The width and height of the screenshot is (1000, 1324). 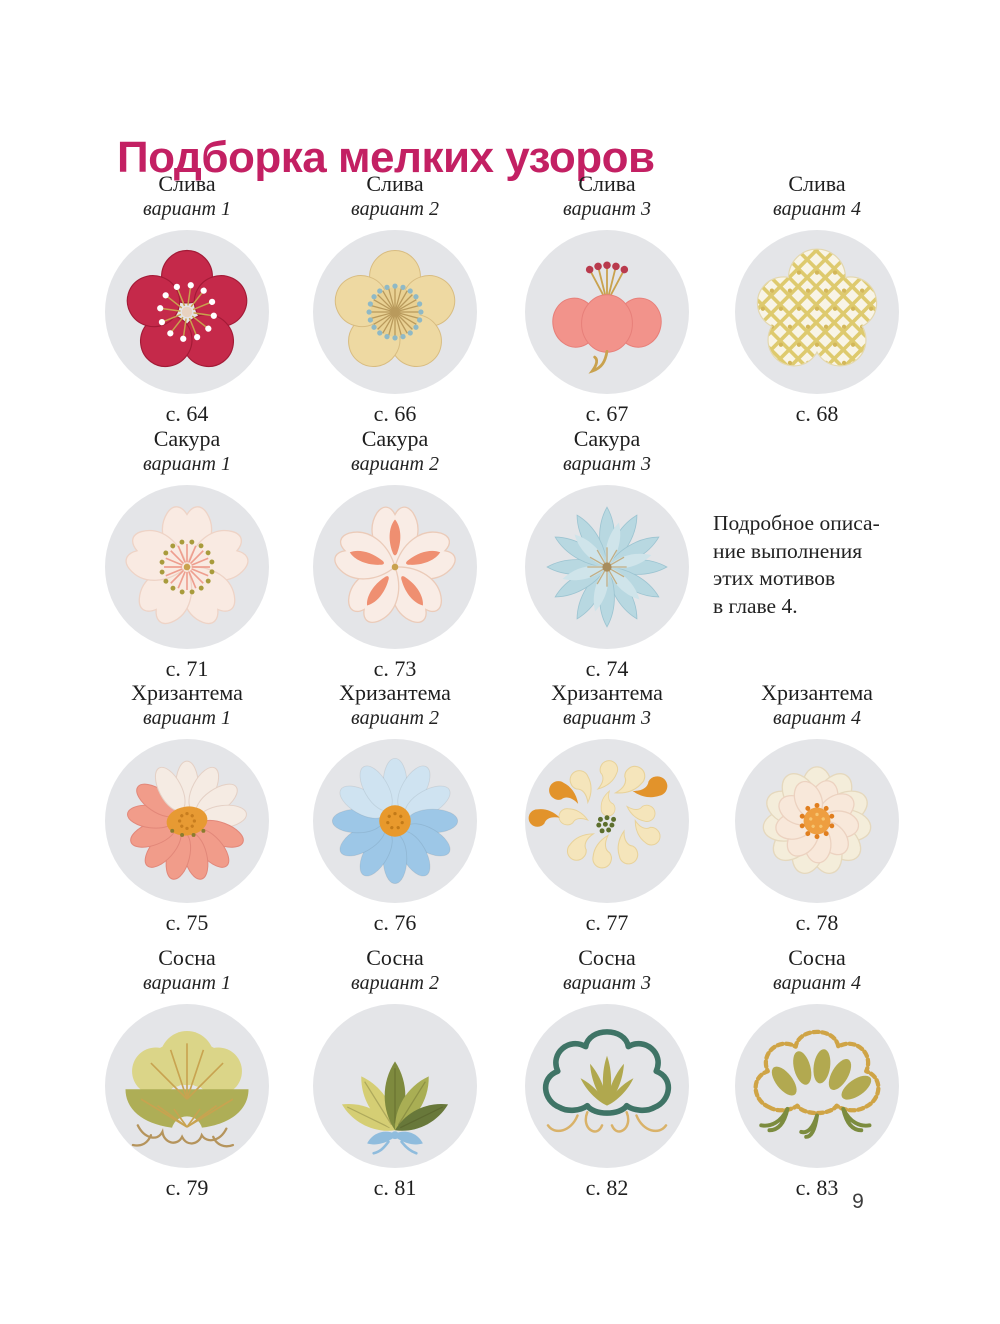 I want to click on sakura-1-embroidery-image, so click(x=187, y=565).